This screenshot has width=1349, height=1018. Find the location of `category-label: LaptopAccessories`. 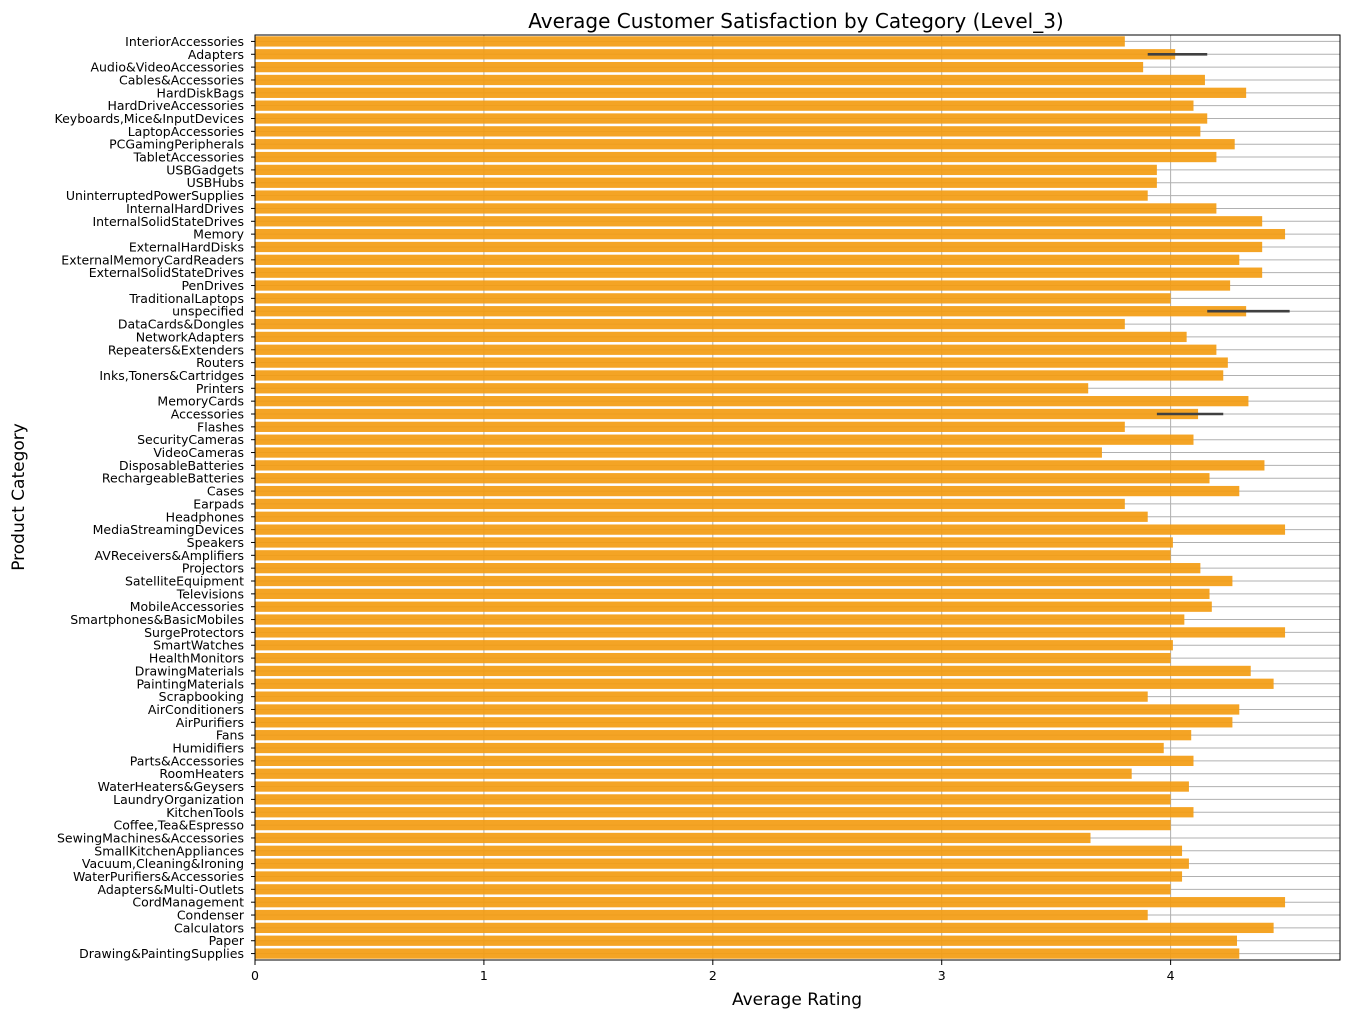

category-label: LaptopAccessories is located at coordinates (186, 131).